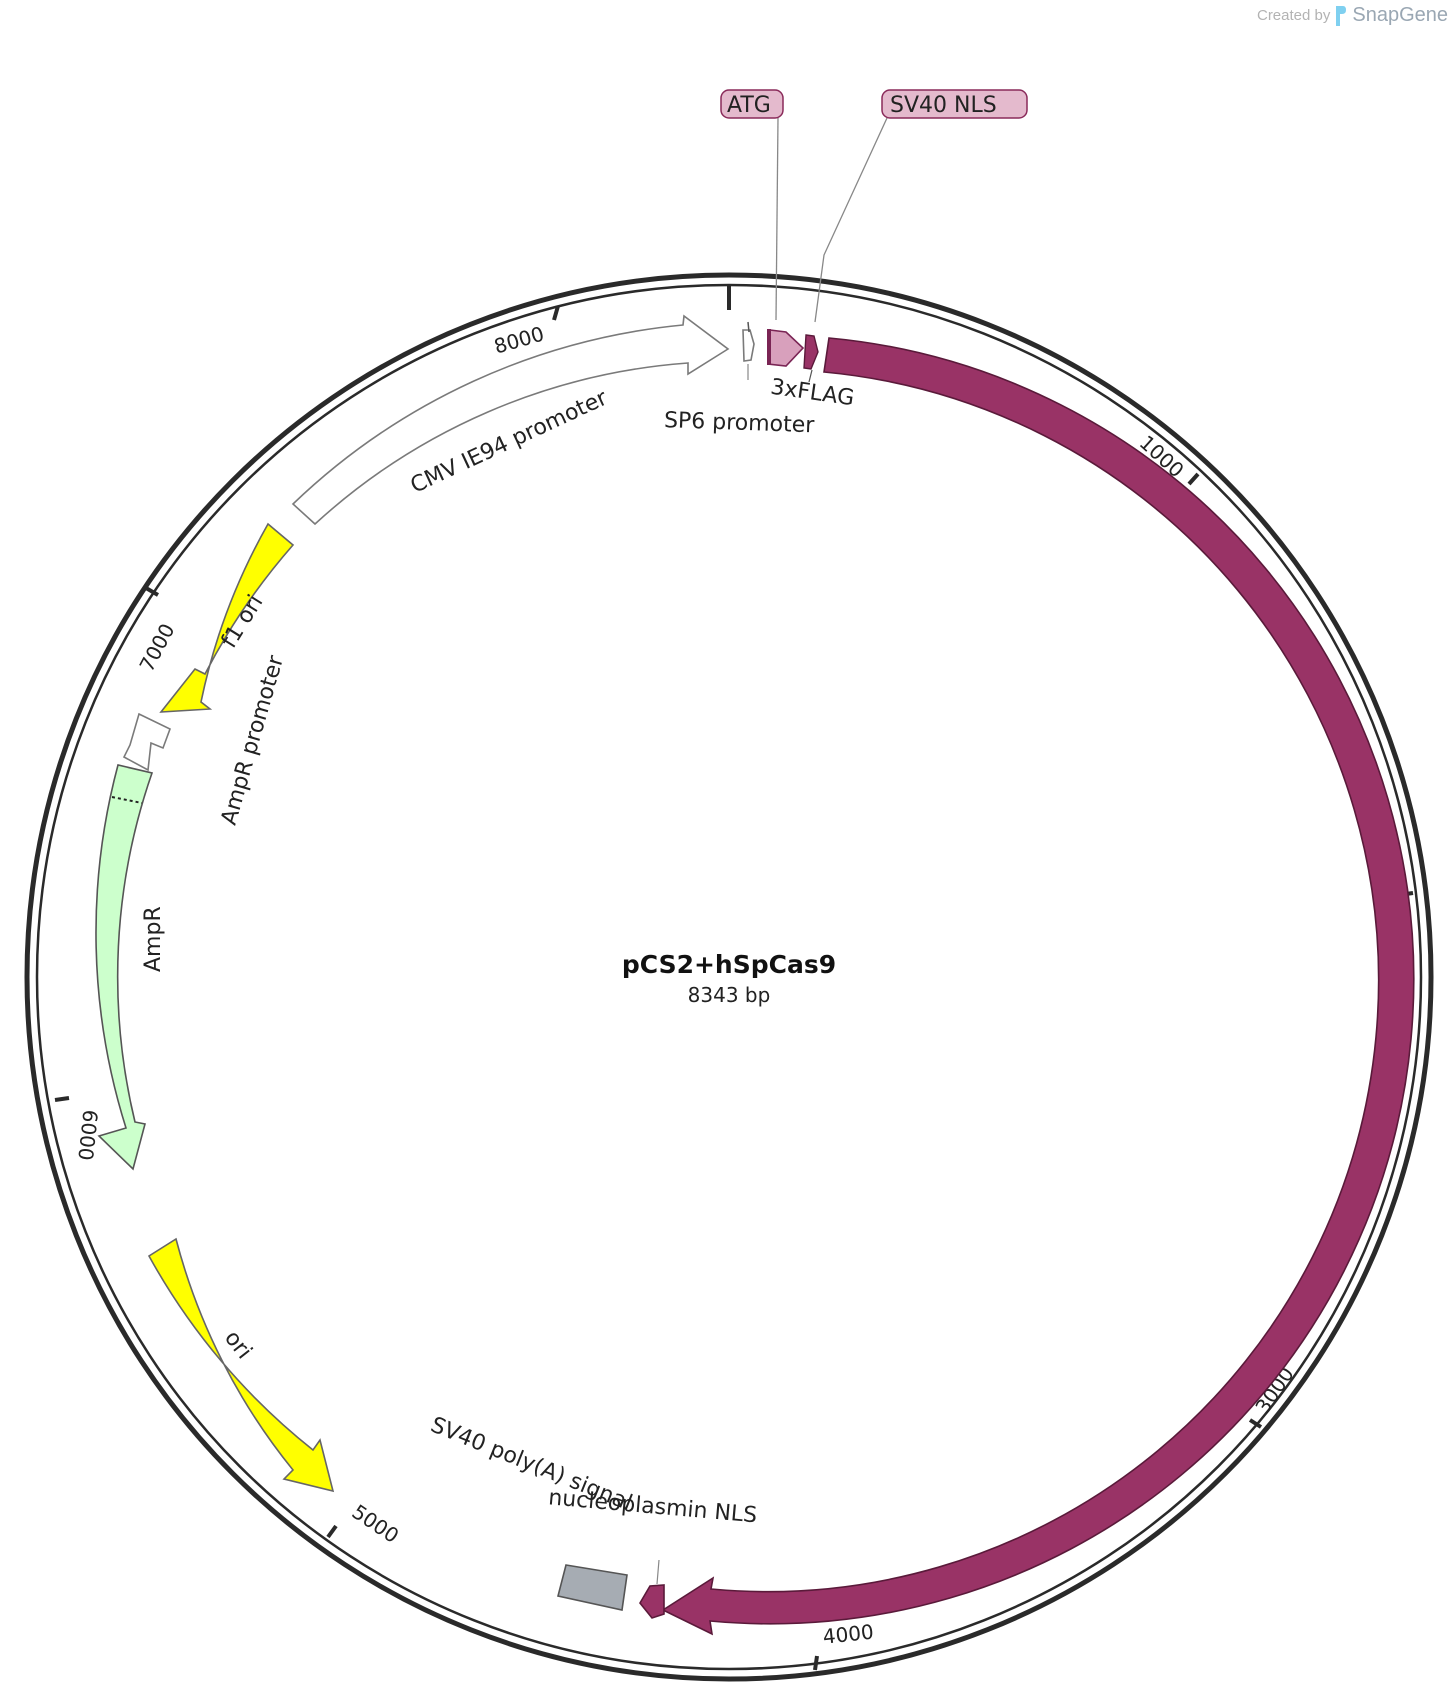 The height and width of the screenshot is (1698, 1454). Describe the element at coordinates (812, 393) in the screenshot. I see `label-3xflag: 3xFLAG` at that location.